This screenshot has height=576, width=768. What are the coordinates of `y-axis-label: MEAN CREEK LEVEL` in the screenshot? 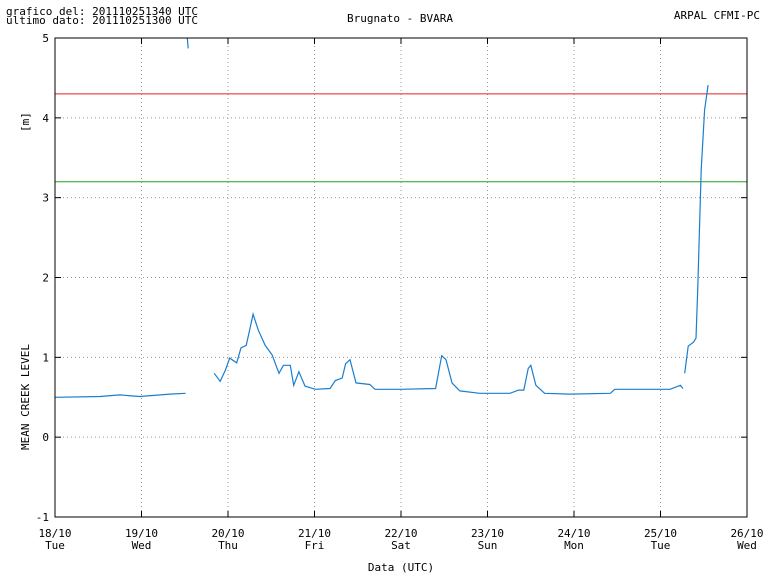 It's located at (25, 397).